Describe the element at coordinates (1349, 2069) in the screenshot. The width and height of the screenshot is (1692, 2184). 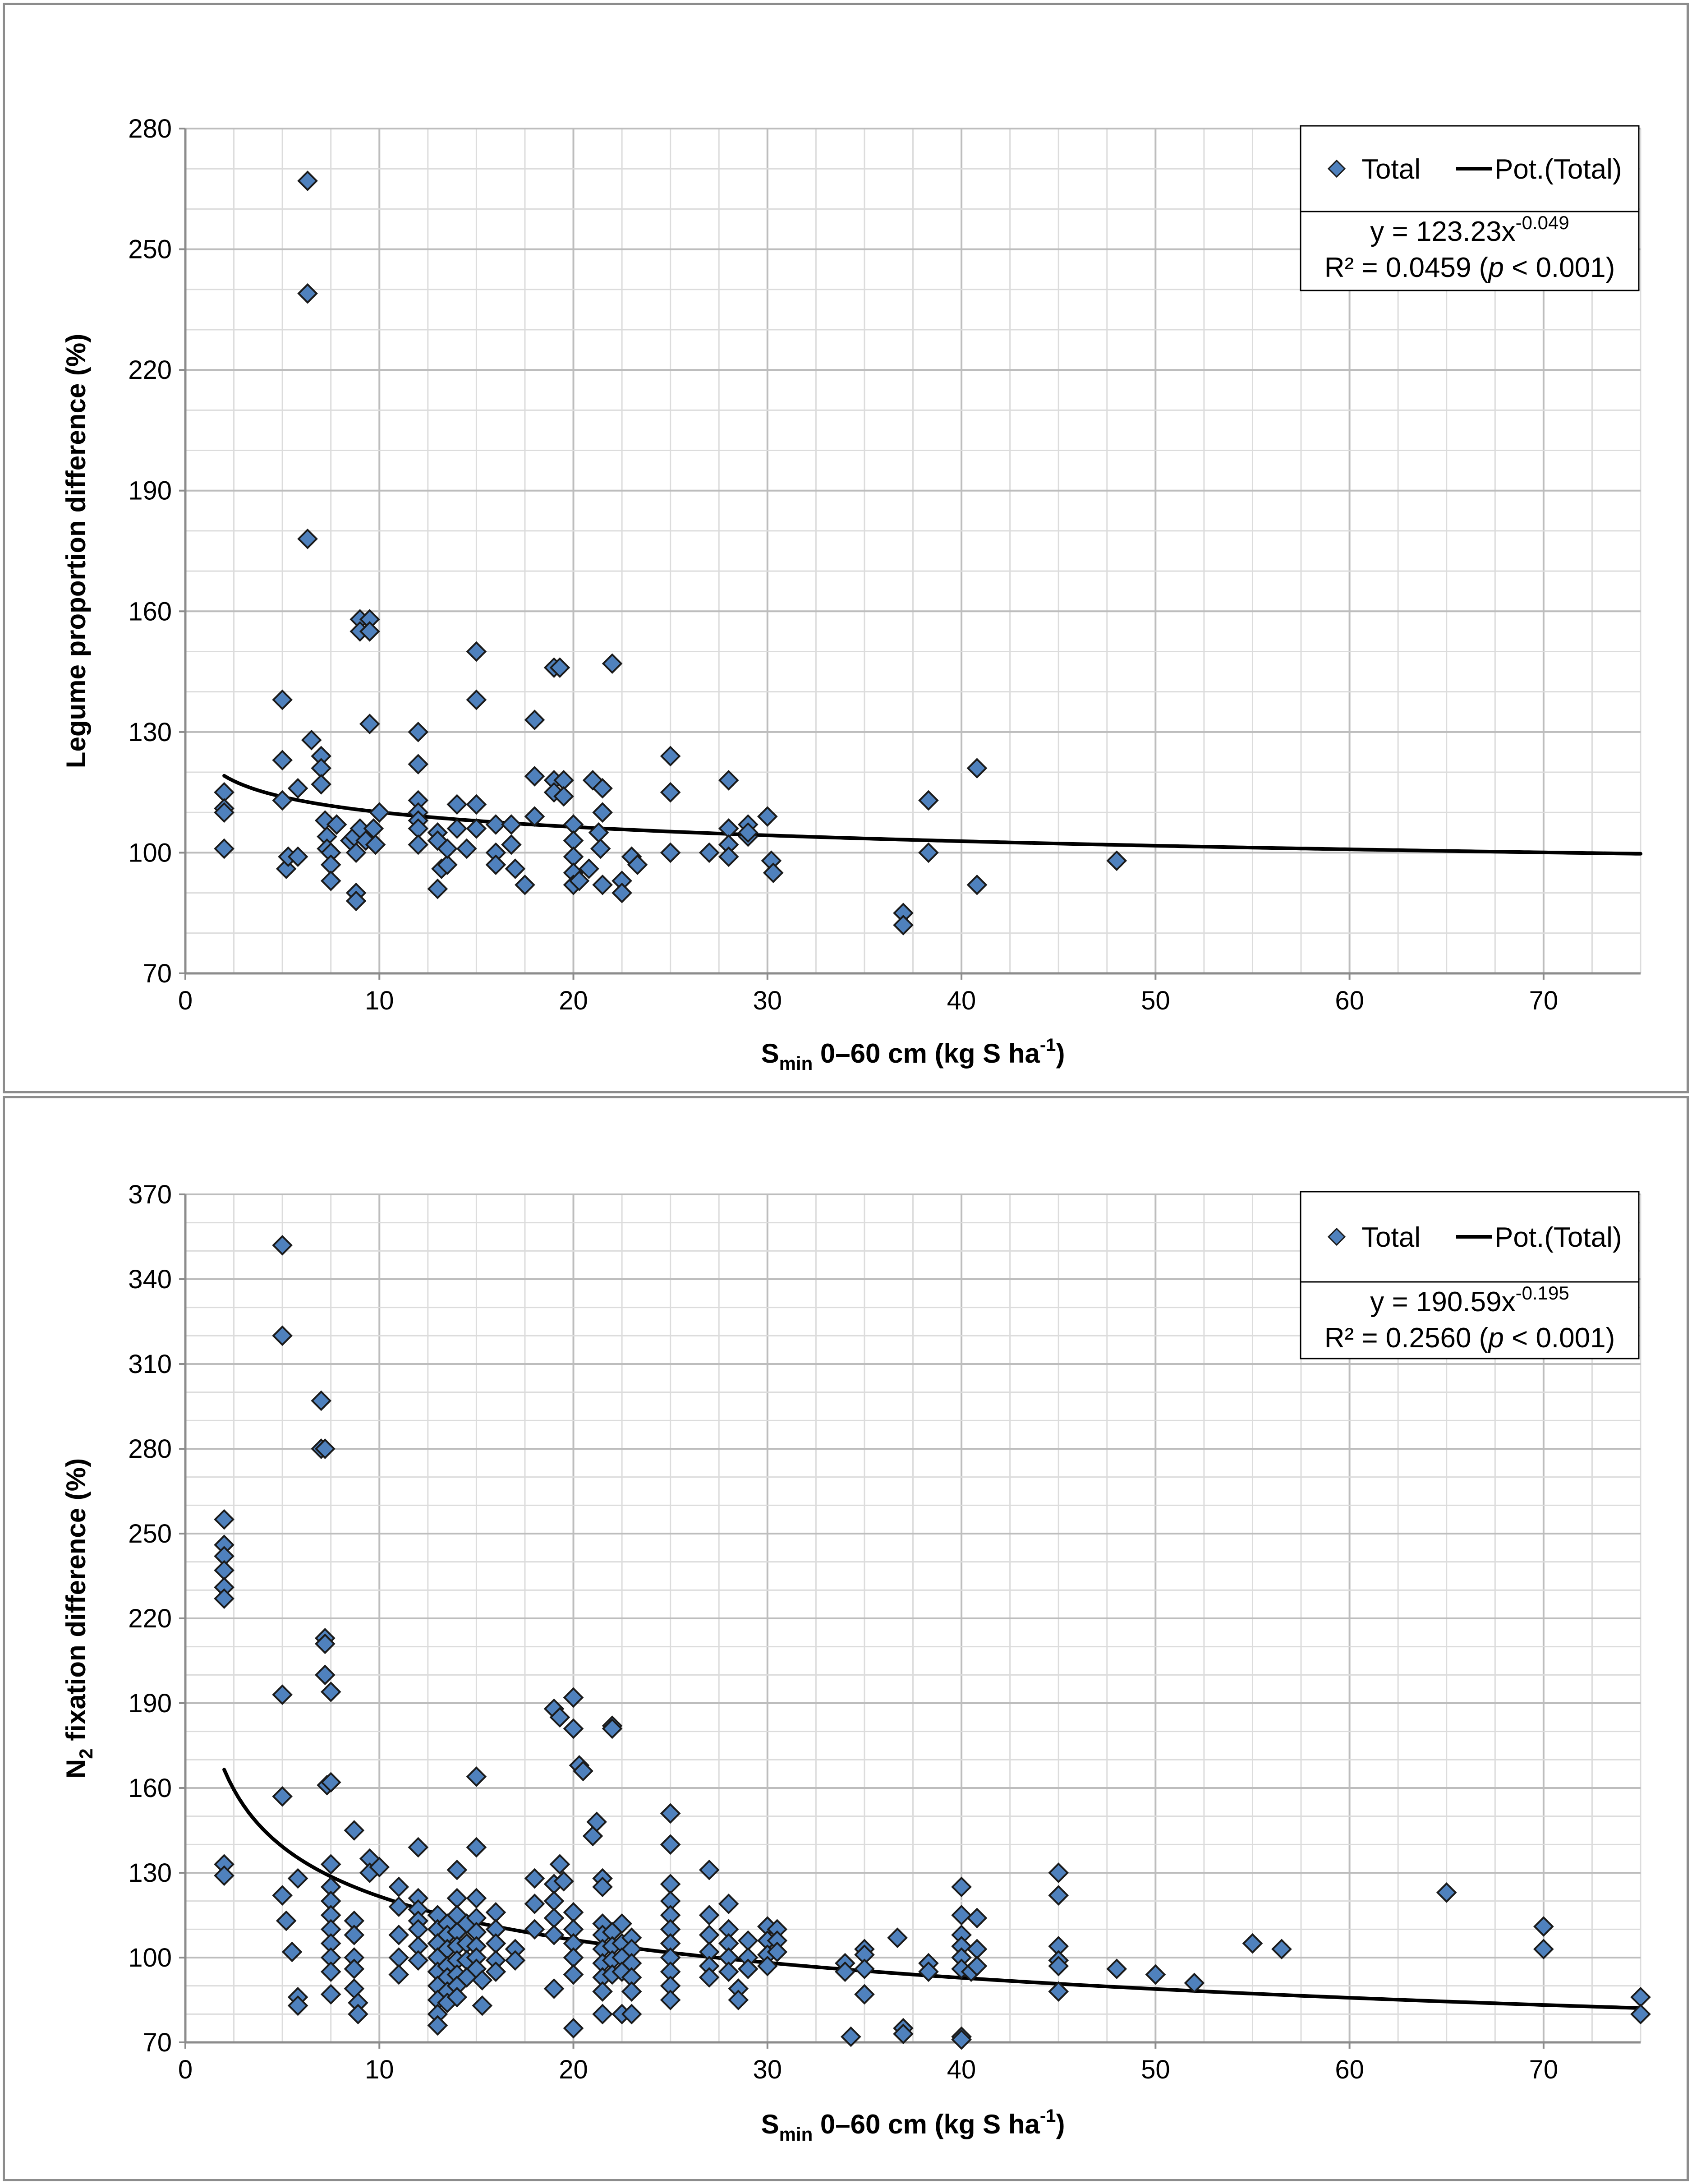
I see `x-tick-label: 60` at that location.